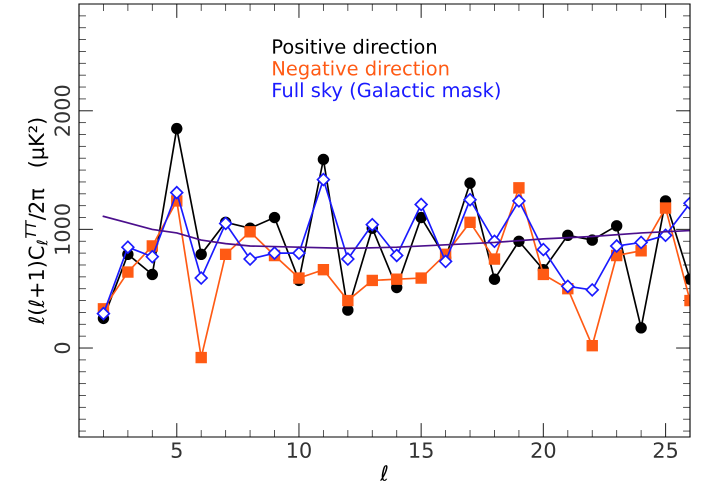 The height and width of the screenshot is (497, 713). I want to click on x-axis-title: ℓ, so click(384, 473).